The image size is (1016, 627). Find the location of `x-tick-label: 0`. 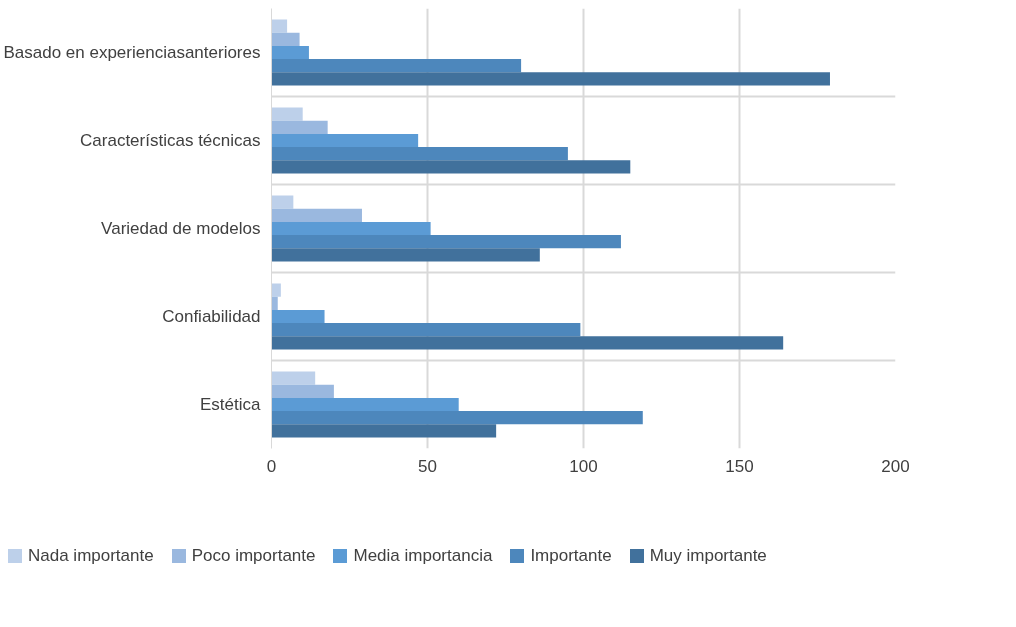

x-tick-label: 0 is located at coordinates (271, 466).